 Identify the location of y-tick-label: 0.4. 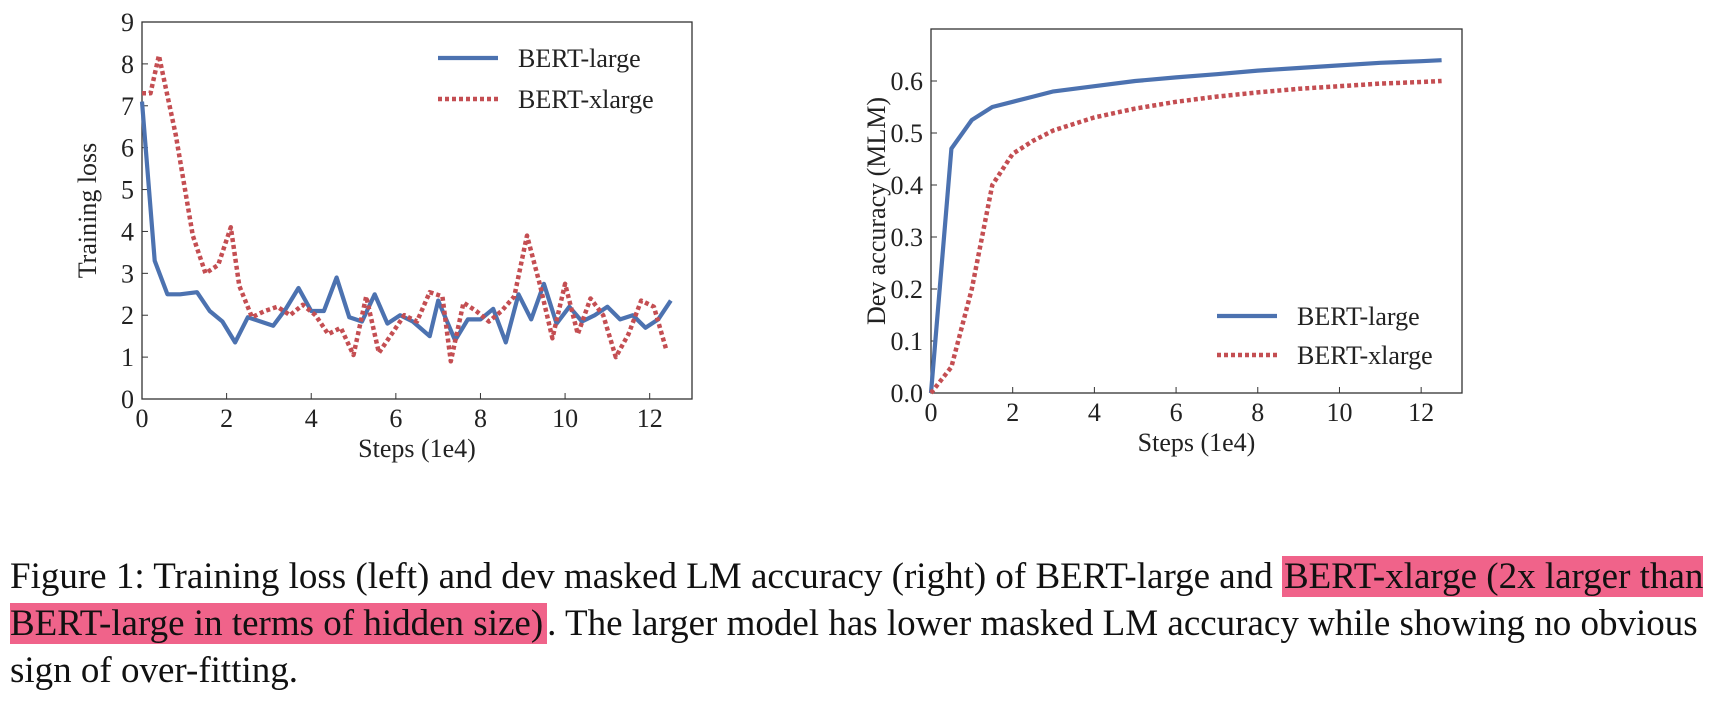
(907, 185).